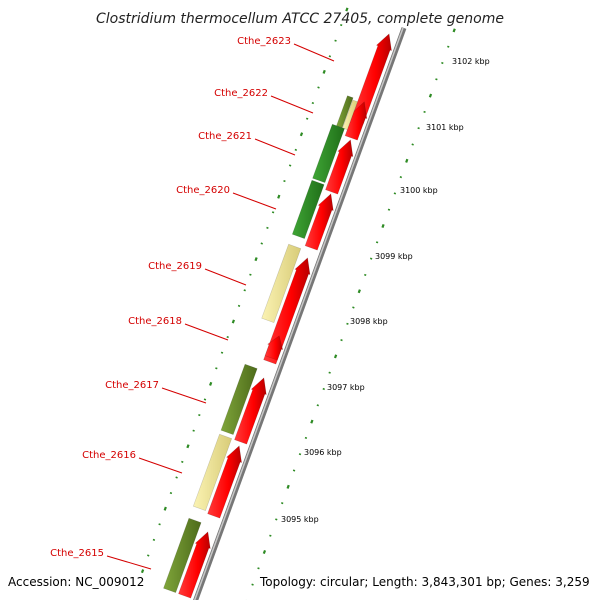  I want to click on scale-label: 3101 kbp, so click(445, 127).